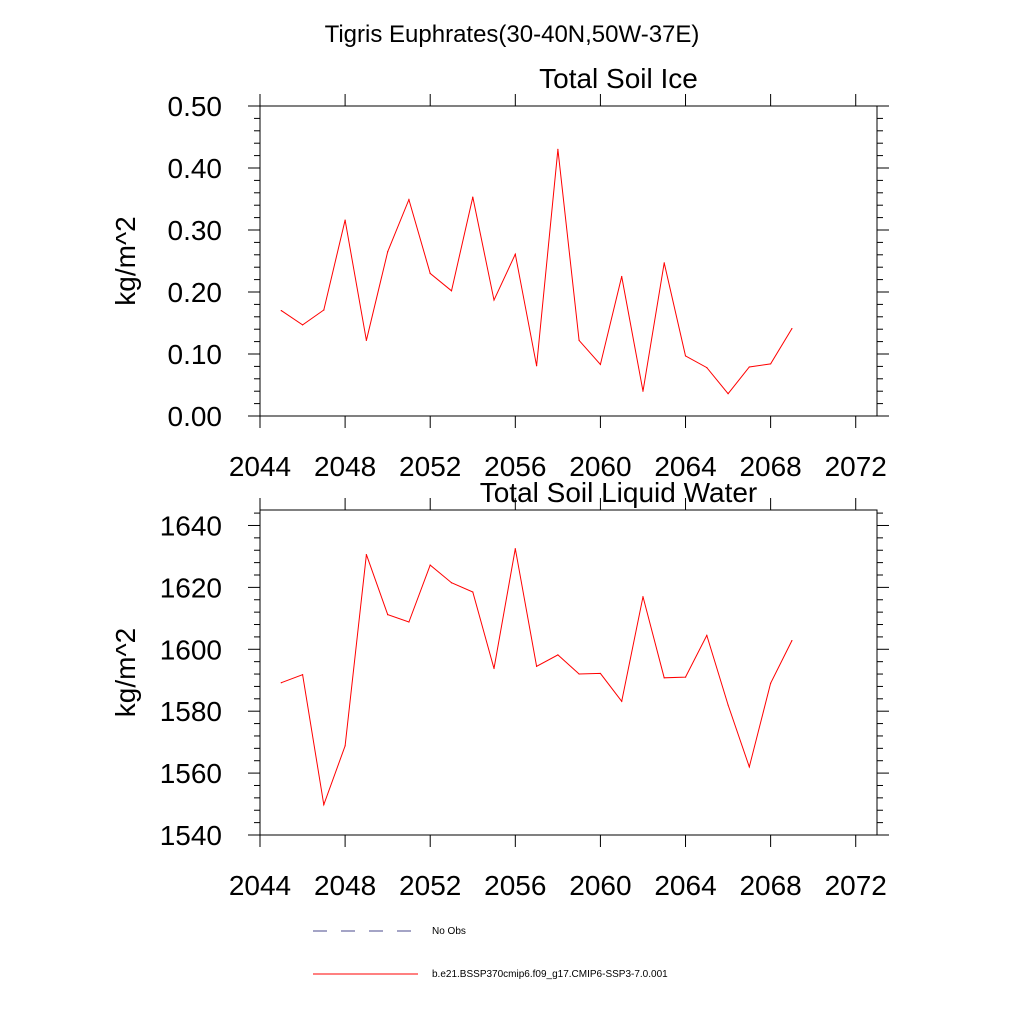 The width and height of the screenshot is (1024, 1024). Describe the element at coordinates (191, 711) in the screenshot. I see `y-tick-label: 1580` at that location.